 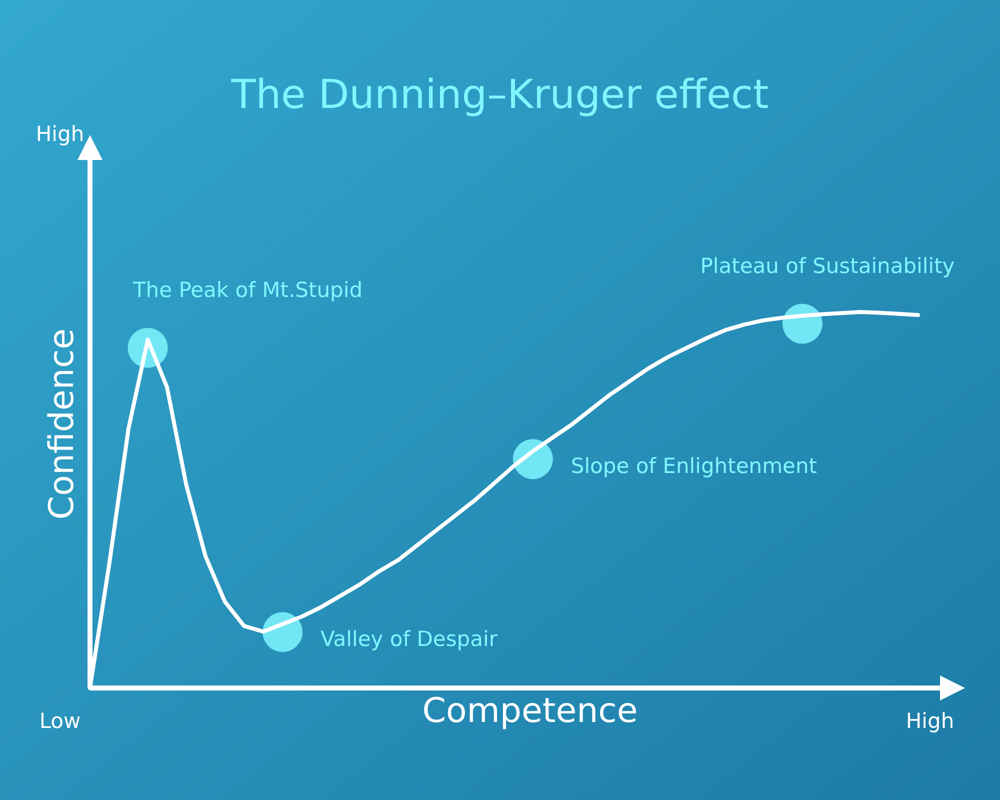 I want to click on text: Plateau of Sustainability, so click(x=827, y=266).